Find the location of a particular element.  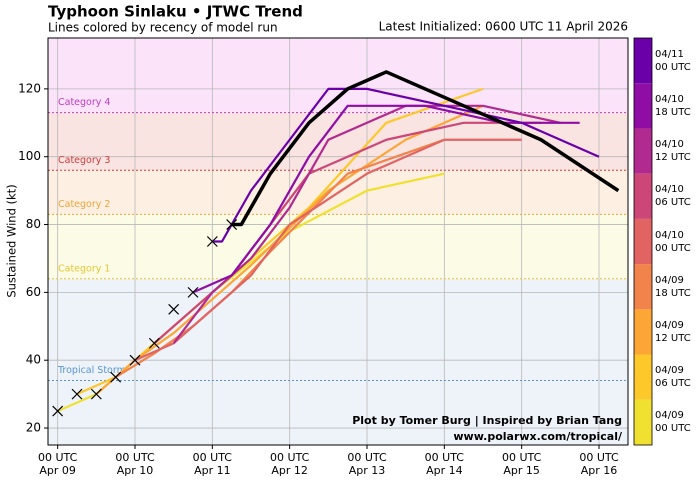

legend-label: 04/09 06 UTC is located at coordinates (673, 377).